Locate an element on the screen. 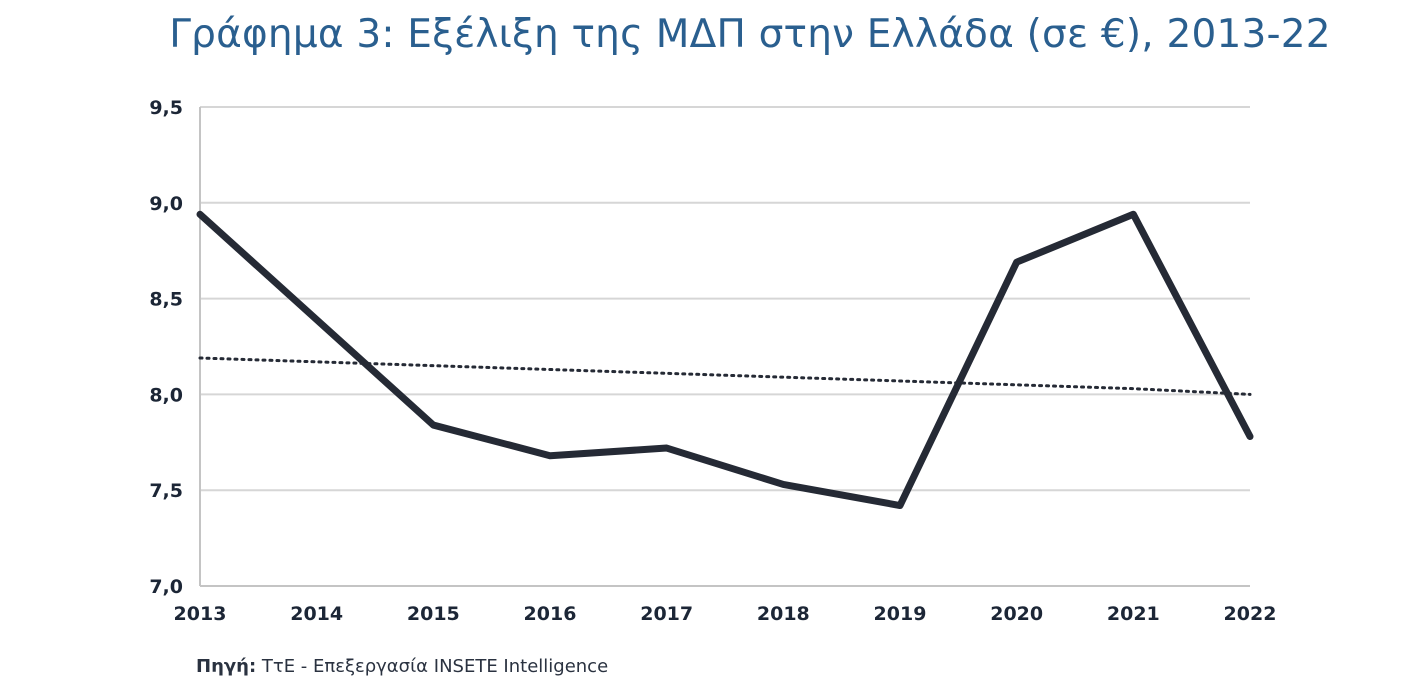  y-tick-label: 9,5 is located at coordinates (166, 108).